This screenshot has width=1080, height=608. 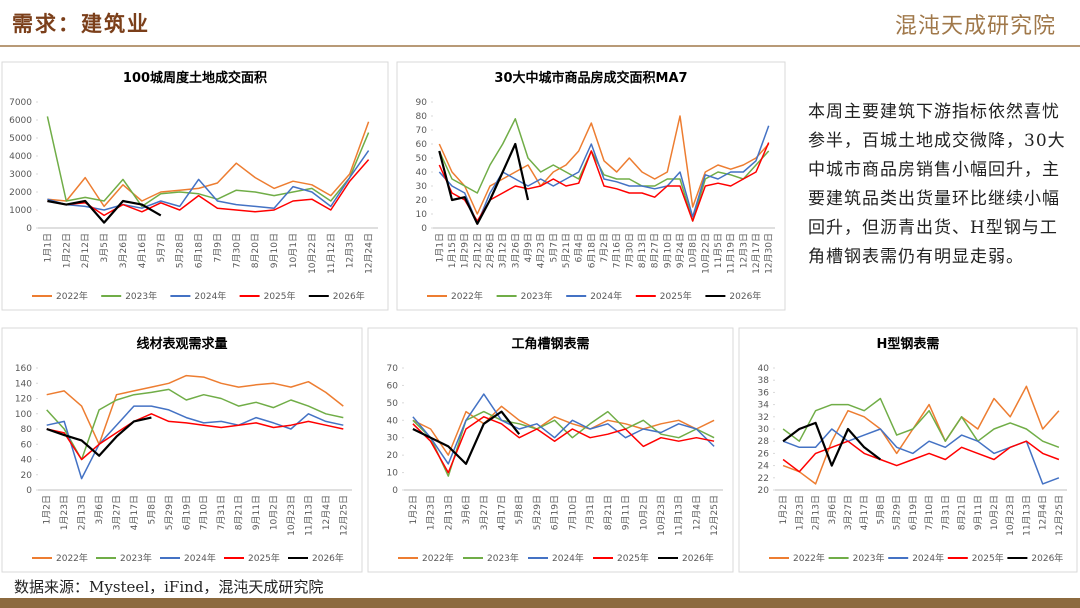 I want to click on x-tick-label: 3月26日, so click(x=515, y=250).